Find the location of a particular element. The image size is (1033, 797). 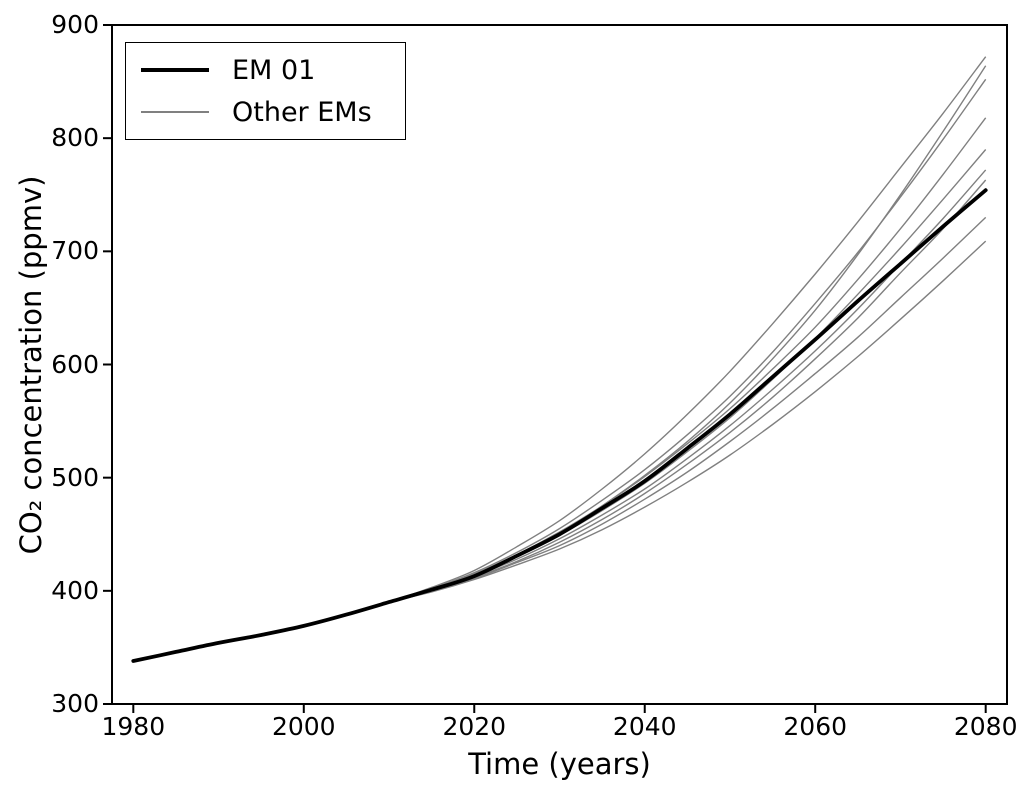

y-tick-label: 700 is located at coordinates (75, 251).